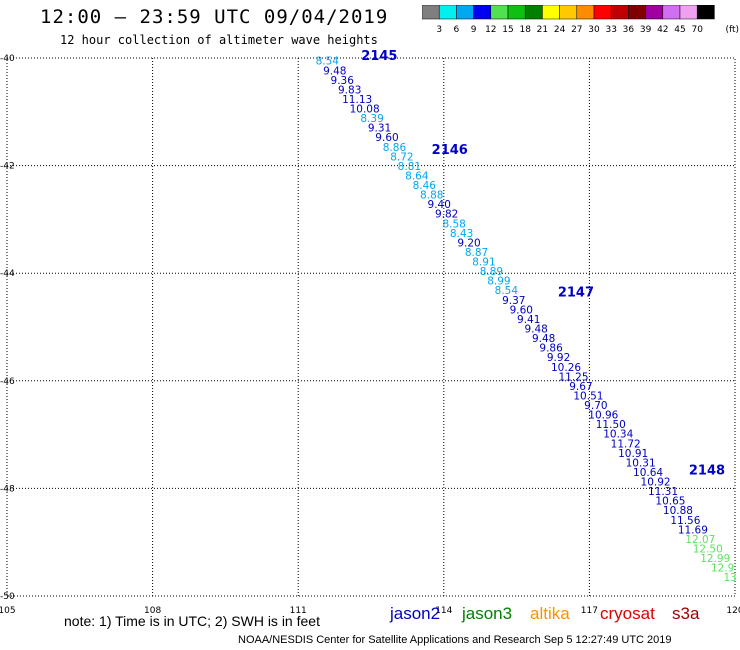 The height and width of the screenshot is (650, 740). I want to click on wave-height-value: 8.86, so click(395, 148).